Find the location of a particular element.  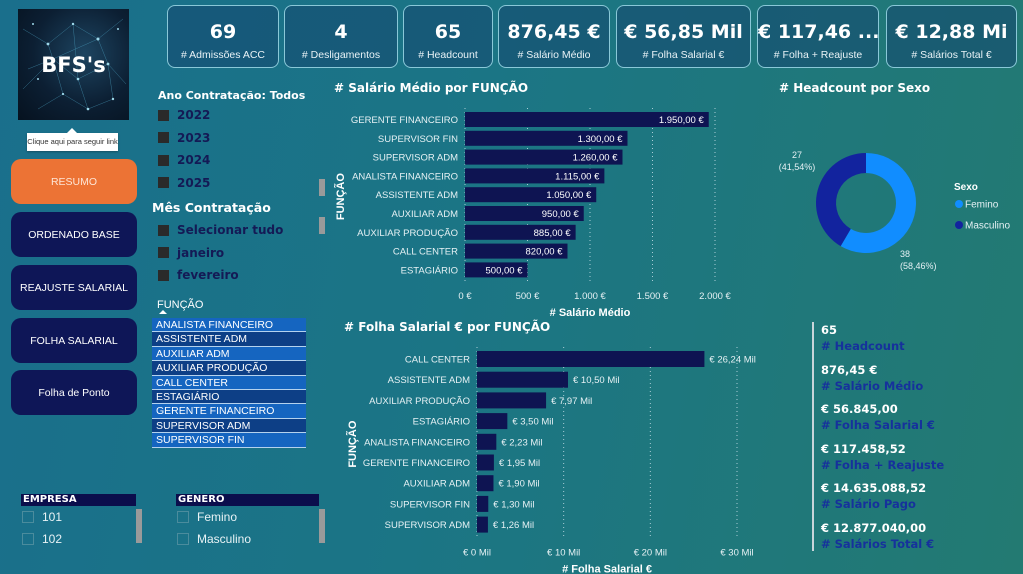

ano-slicer-scrollbar is located at coordinates (322, 187).